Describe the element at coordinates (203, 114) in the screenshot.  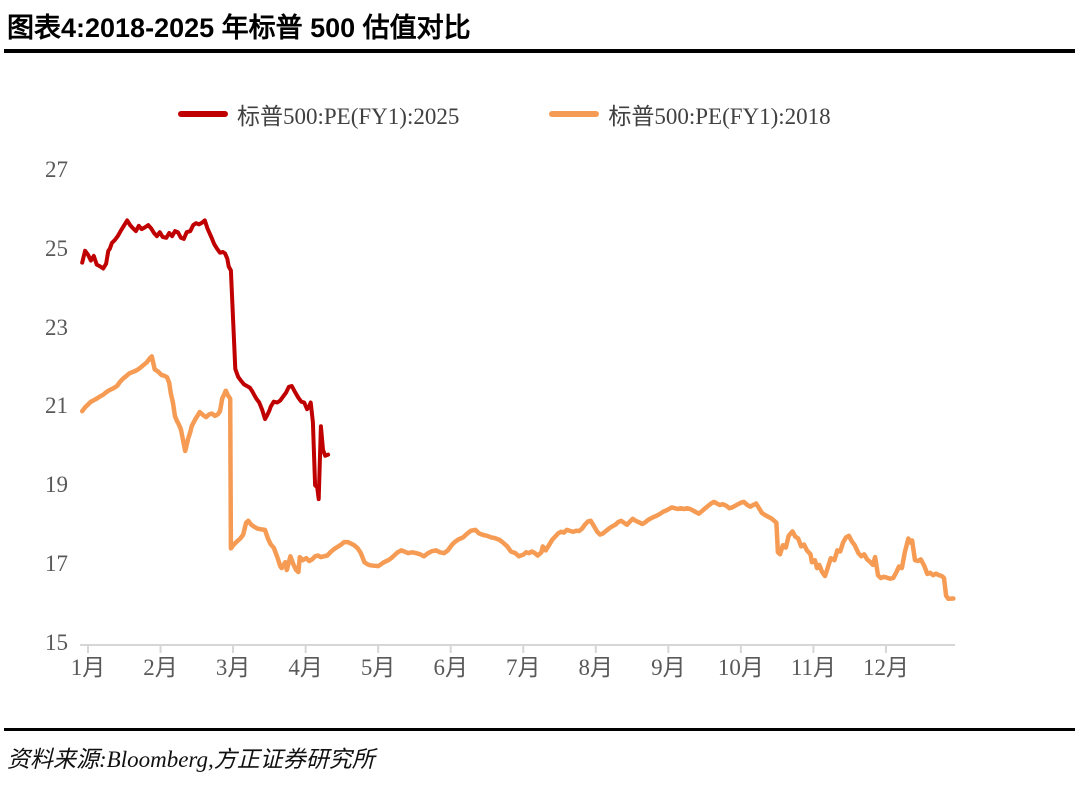
I see `legend-line-2025-swatch` at that location.